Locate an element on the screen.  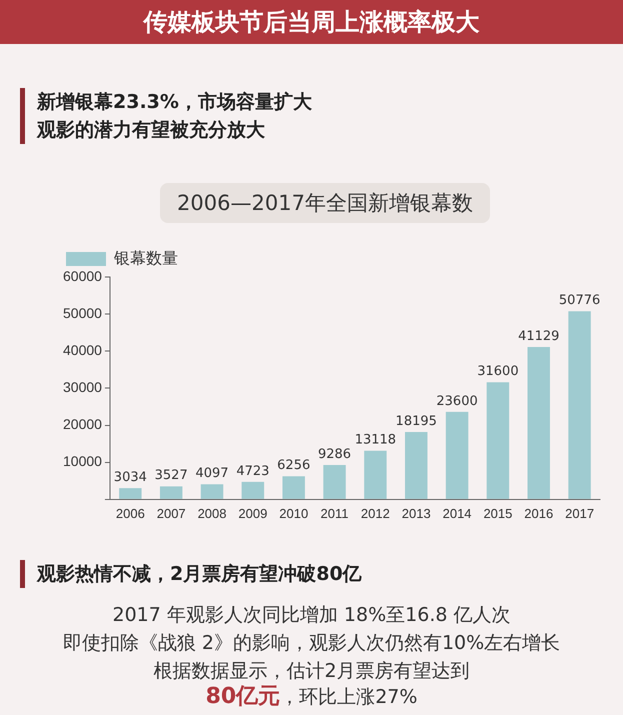
y-tick-label: 10000 is located at coordinates (82, 461).